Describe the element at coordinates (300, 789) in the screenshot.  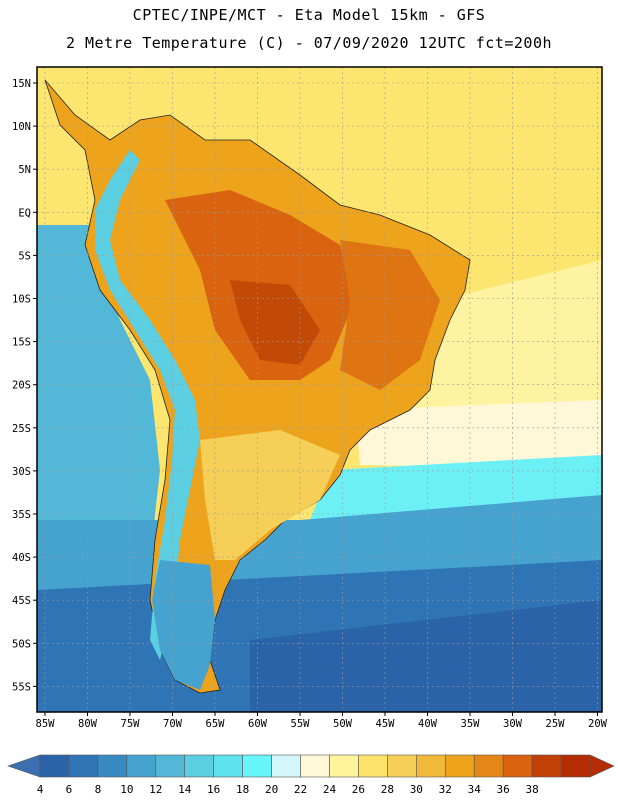
I see `colorbar-label: 22` at that location.